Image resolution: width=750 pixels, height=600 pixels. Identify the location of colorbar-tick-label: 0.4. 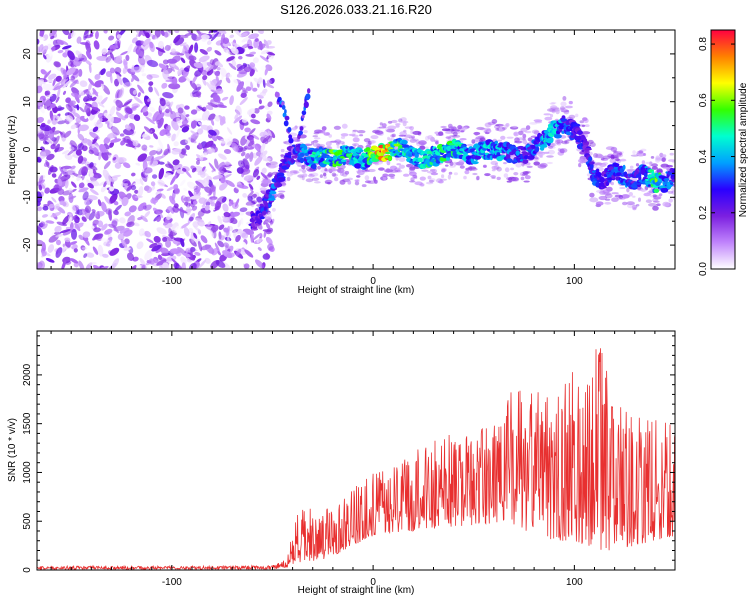
(703, 156).